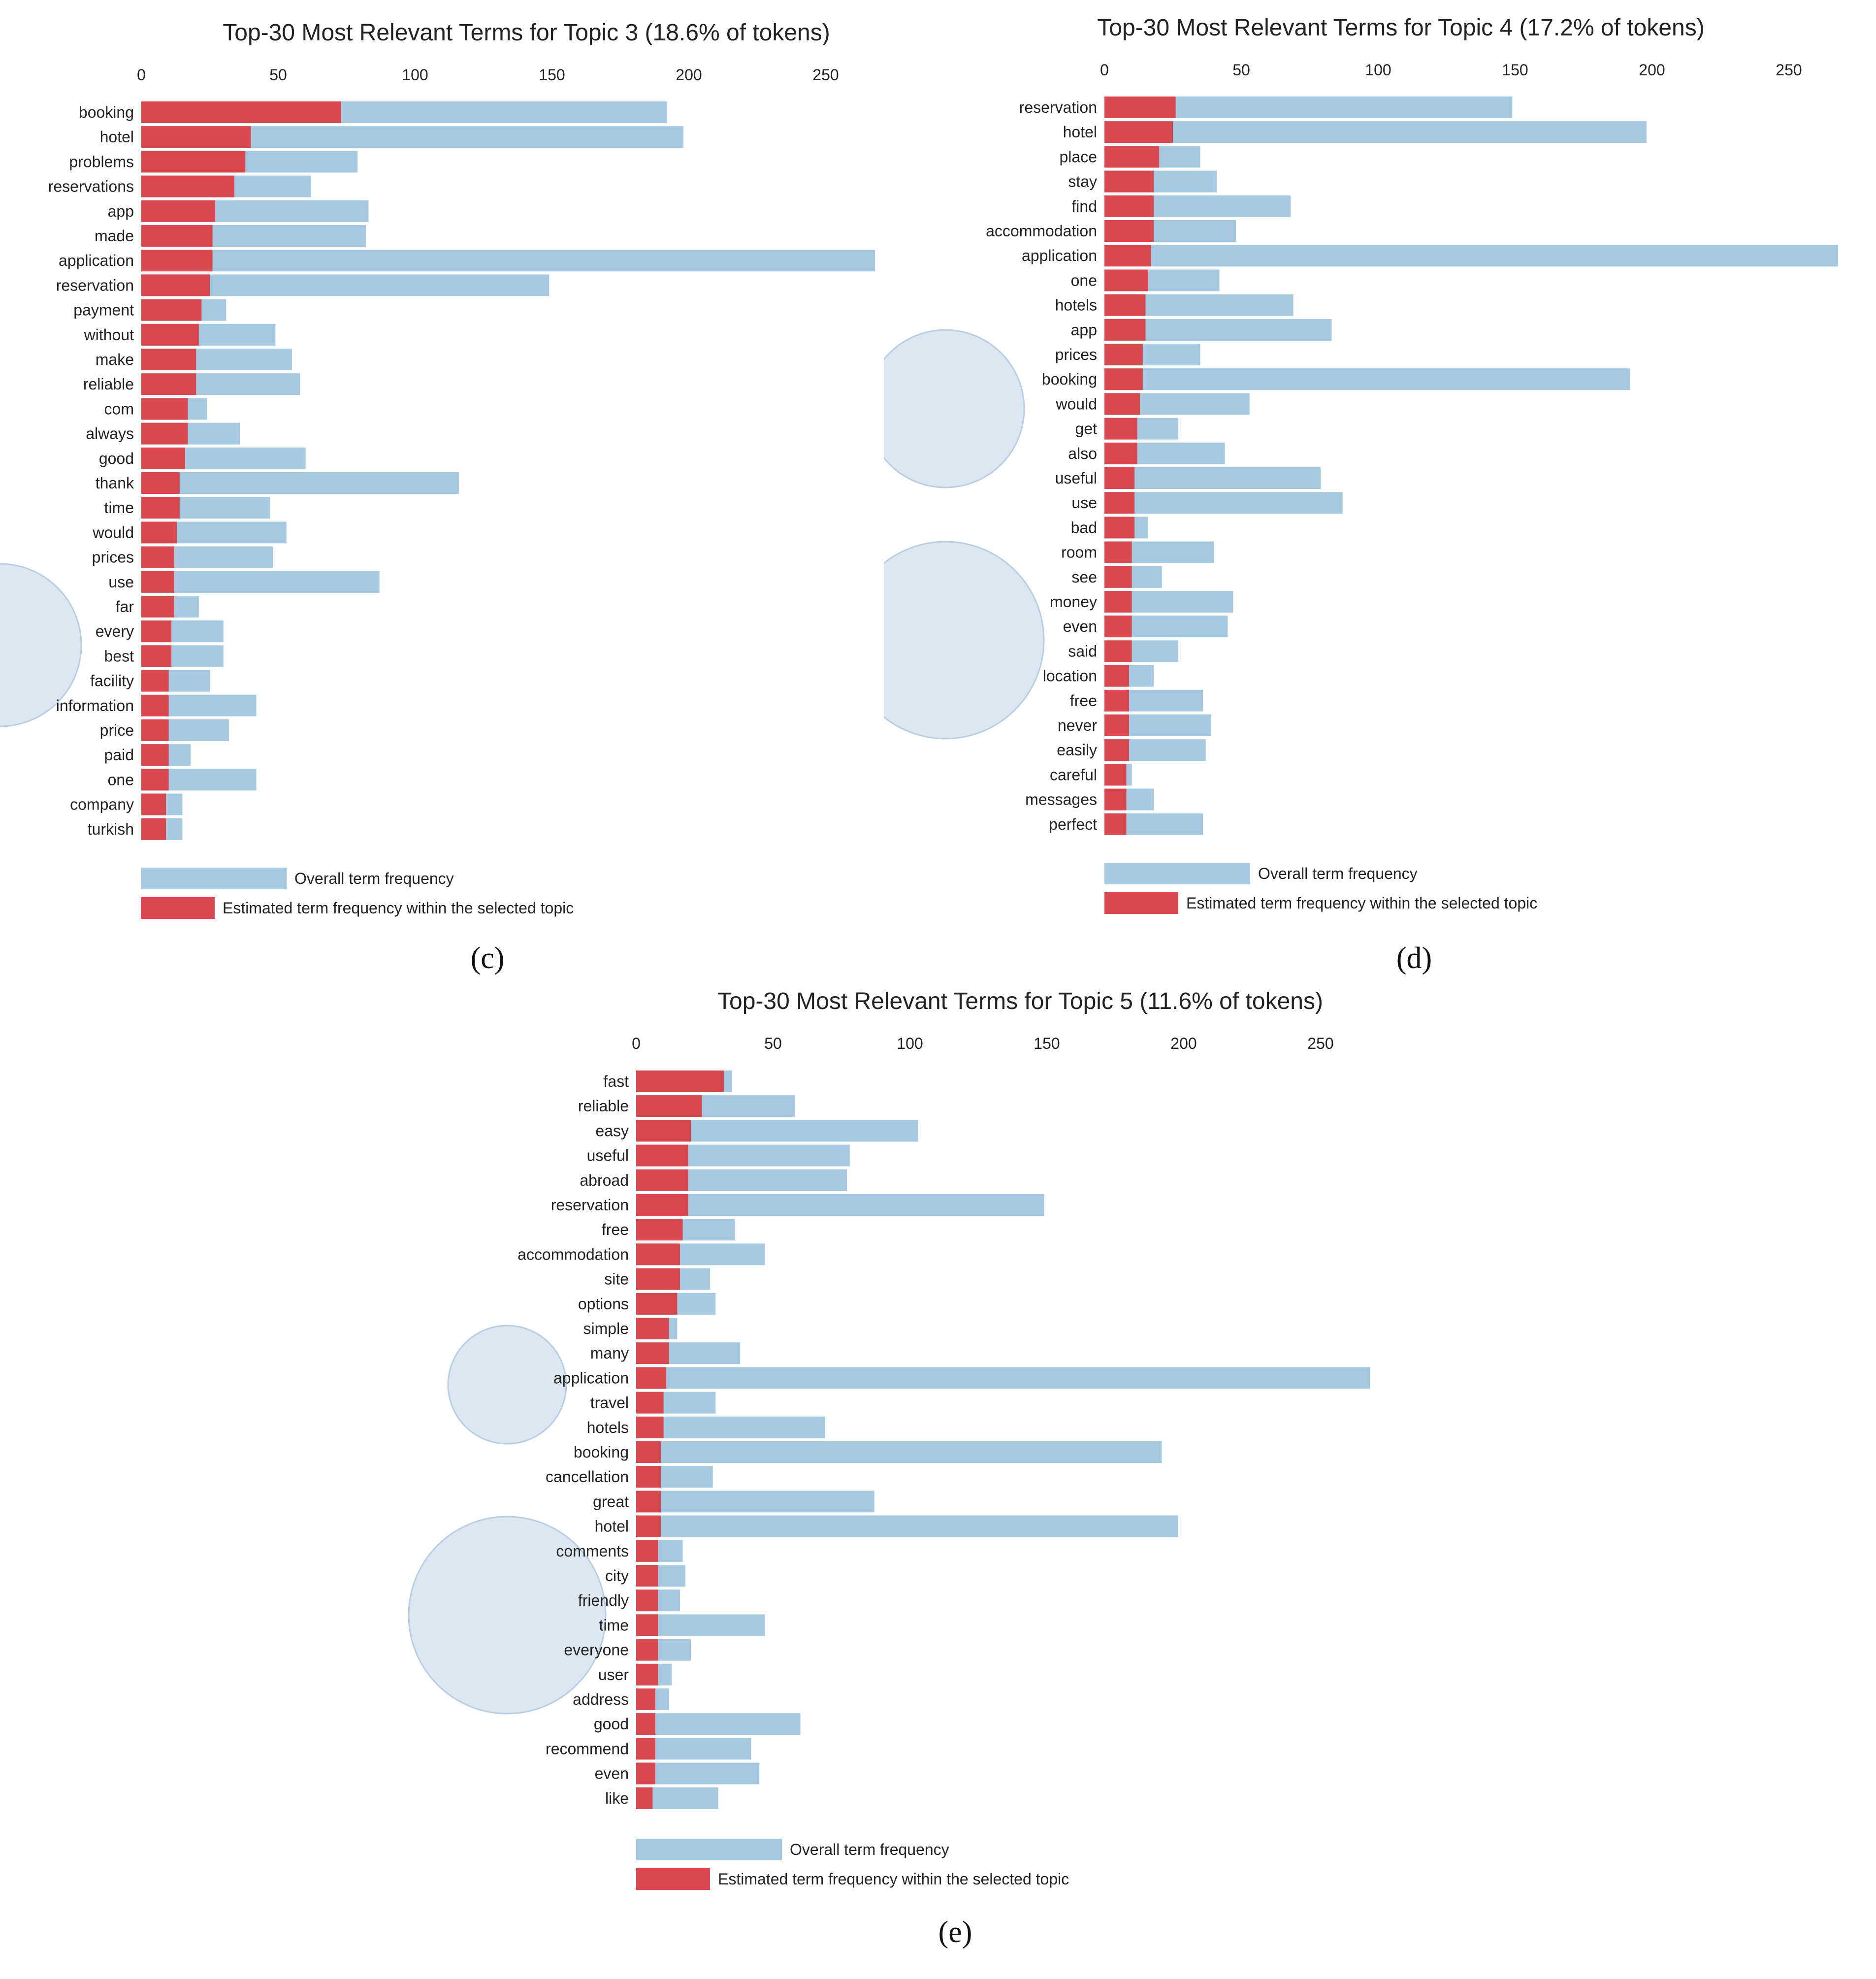  What do you see at coordinates (910, 1044) in the screenshot?
I see `x-tick-label: 100` at bounding box center [910, 1044].